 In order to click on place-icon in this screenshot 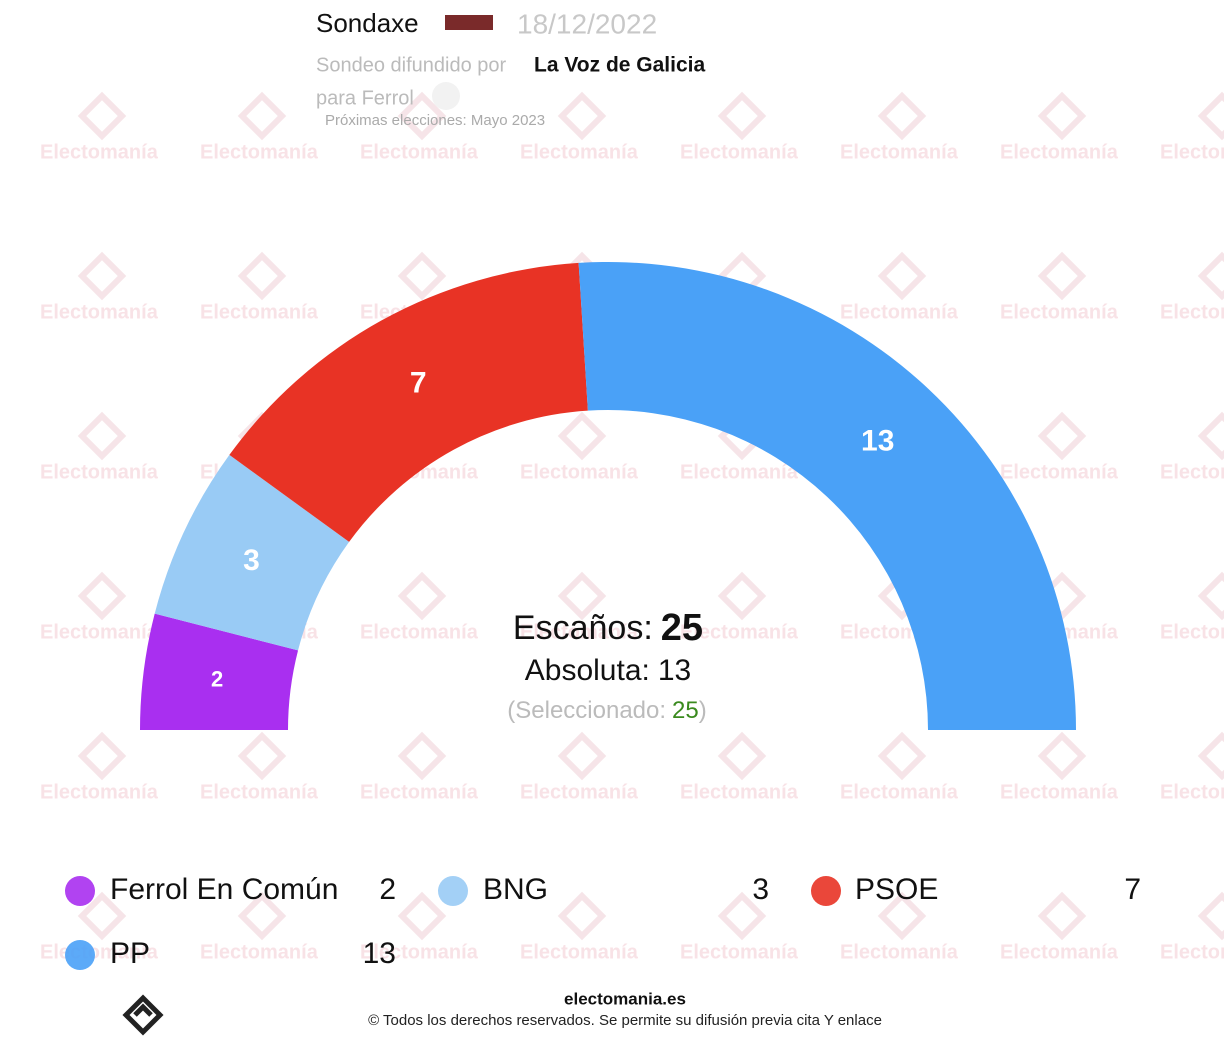, I will do `click(446, 96)`.